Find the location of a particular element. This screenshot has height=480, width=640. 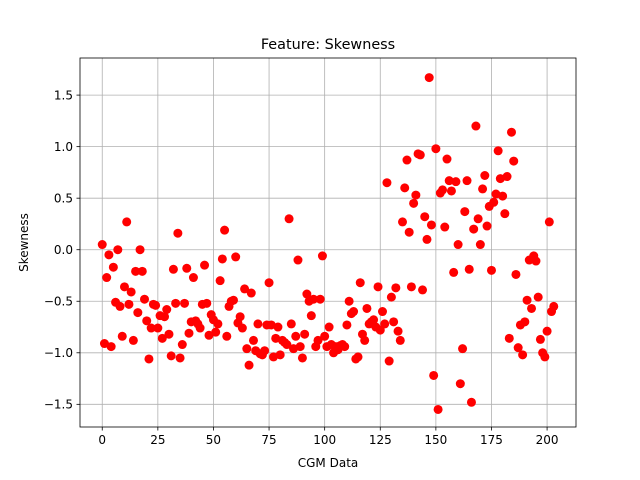

x-tick-label: 125 is located at coordinates (380, 440).